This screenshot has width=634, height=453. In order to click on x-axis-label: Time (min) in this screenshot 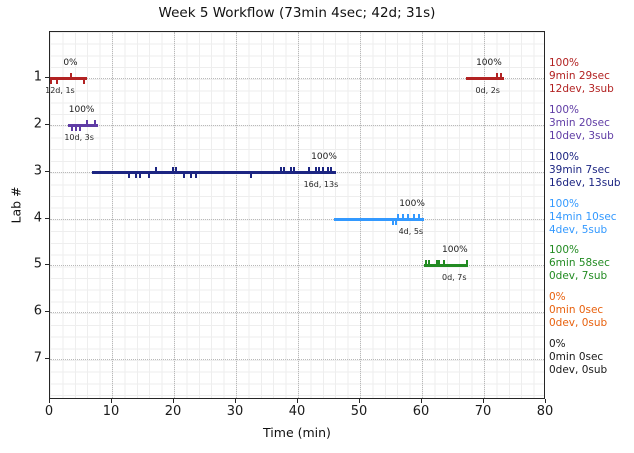, I will do `click(297, 432)`.